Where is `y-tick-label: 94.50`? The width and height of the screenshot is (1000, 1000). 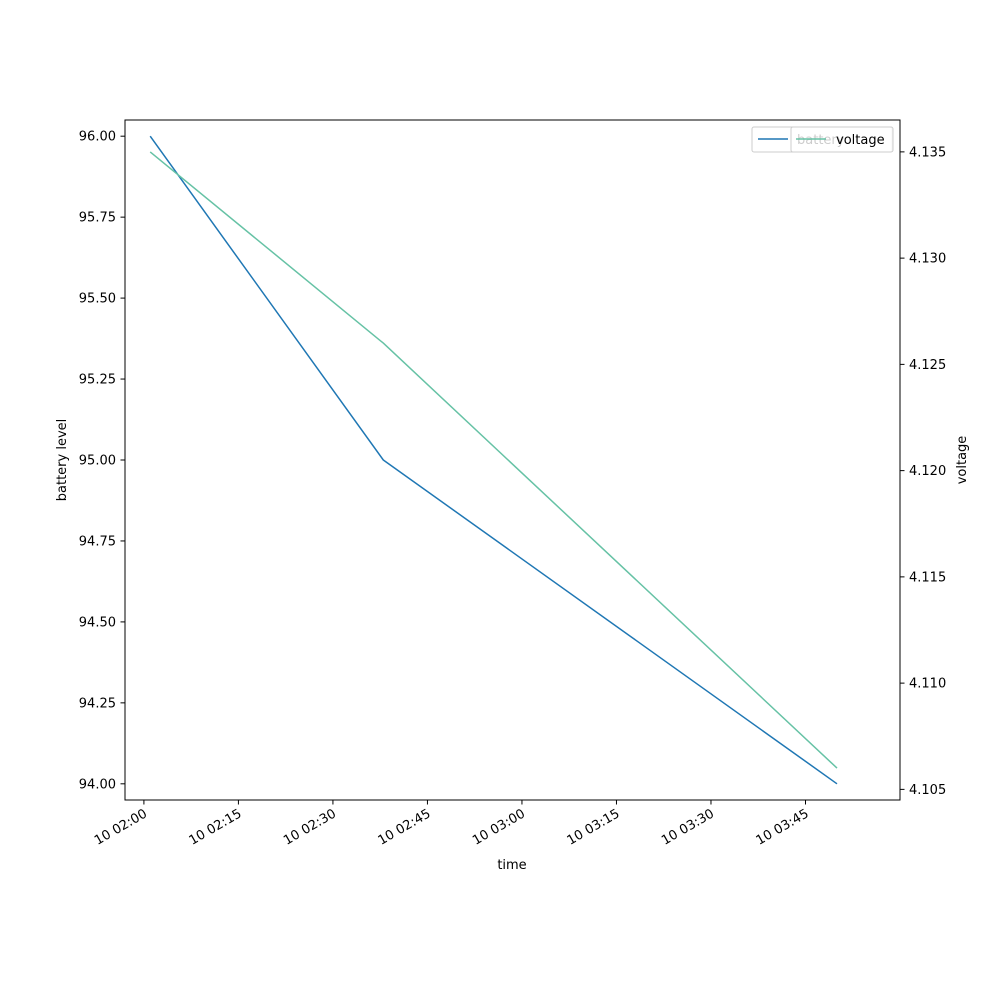
y-tick-label: 94.50 is located at coordinates (97, 622).